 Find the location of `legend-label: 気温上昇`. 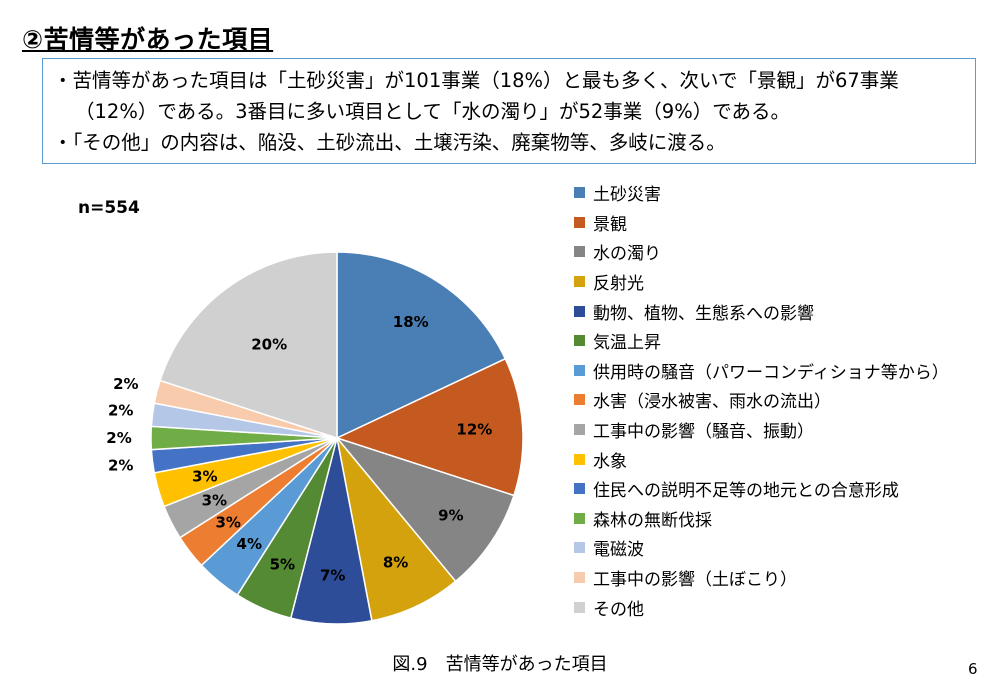

legend-label: 気温上昇 is located at coordinates (627, 343).